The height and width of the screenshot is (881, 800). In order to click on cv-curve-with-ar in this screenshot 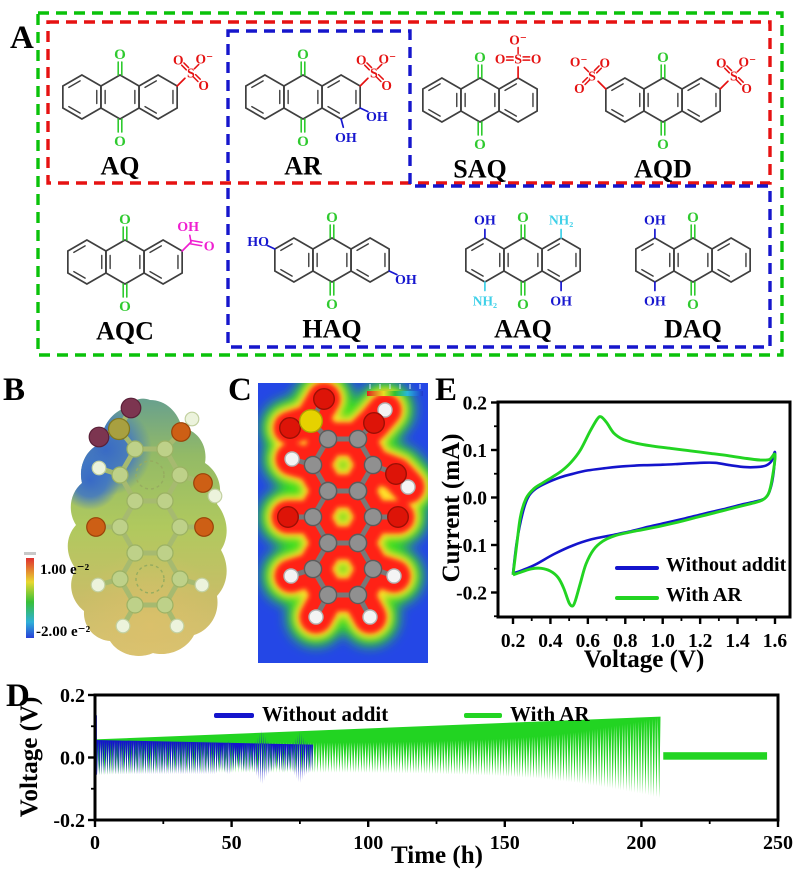, I will do `click(644, 511)`.